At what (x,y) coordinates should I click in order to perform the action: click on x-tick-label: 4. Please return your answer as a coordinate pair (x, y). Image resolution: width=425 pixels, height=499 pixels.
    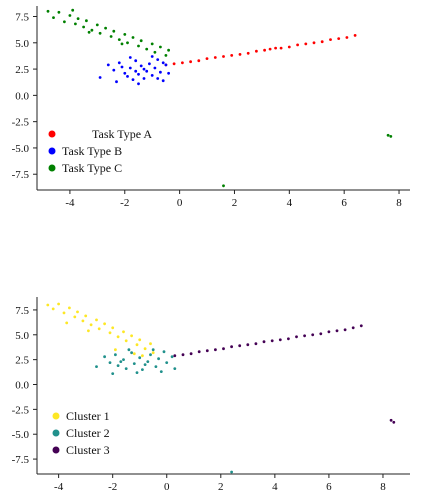
    Looking at the image, I should click on (275, 487).